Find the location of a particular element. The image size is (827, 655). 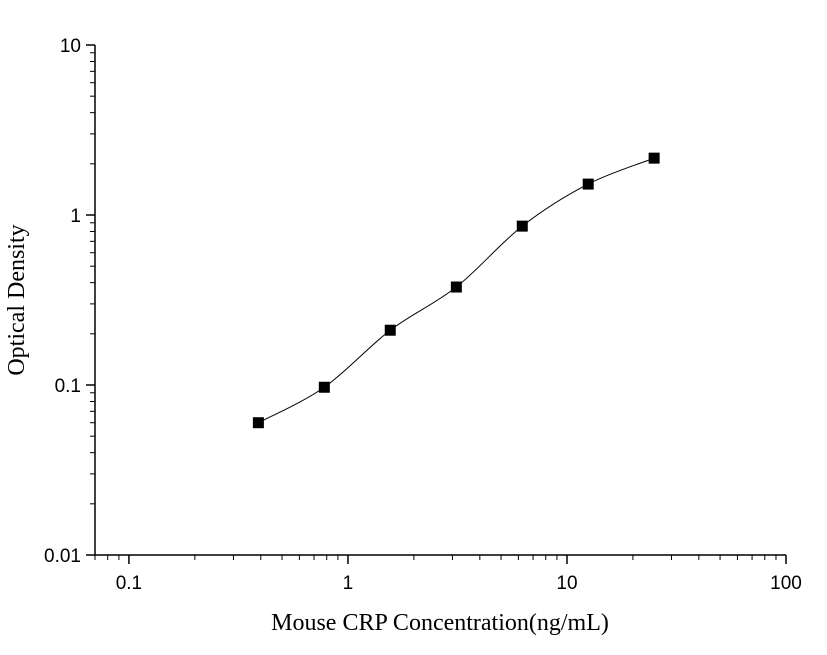

x-tick-label: 10 is located at coordinates (566, 583).